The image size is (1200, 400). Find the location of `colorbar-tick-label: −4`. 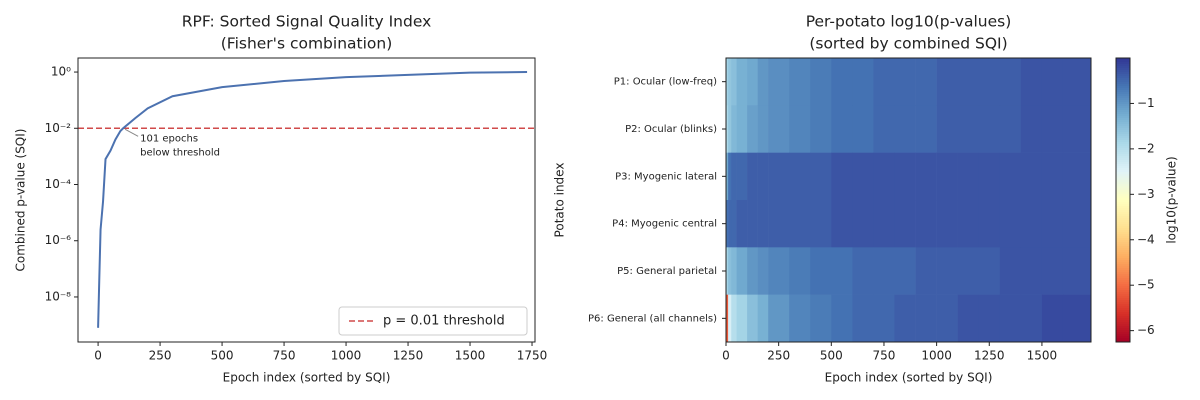

colorbar-tick-label: −4 is located at coordinates (1146, 239).